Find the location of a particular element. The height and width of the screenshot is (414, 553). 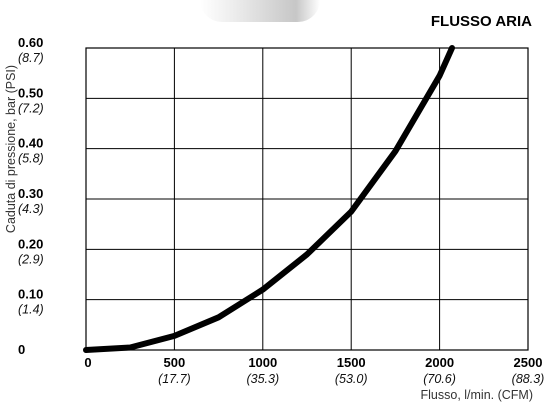

x-axis-label: Flusso, l/min. (CFM) is located at coordinates (477, 395).